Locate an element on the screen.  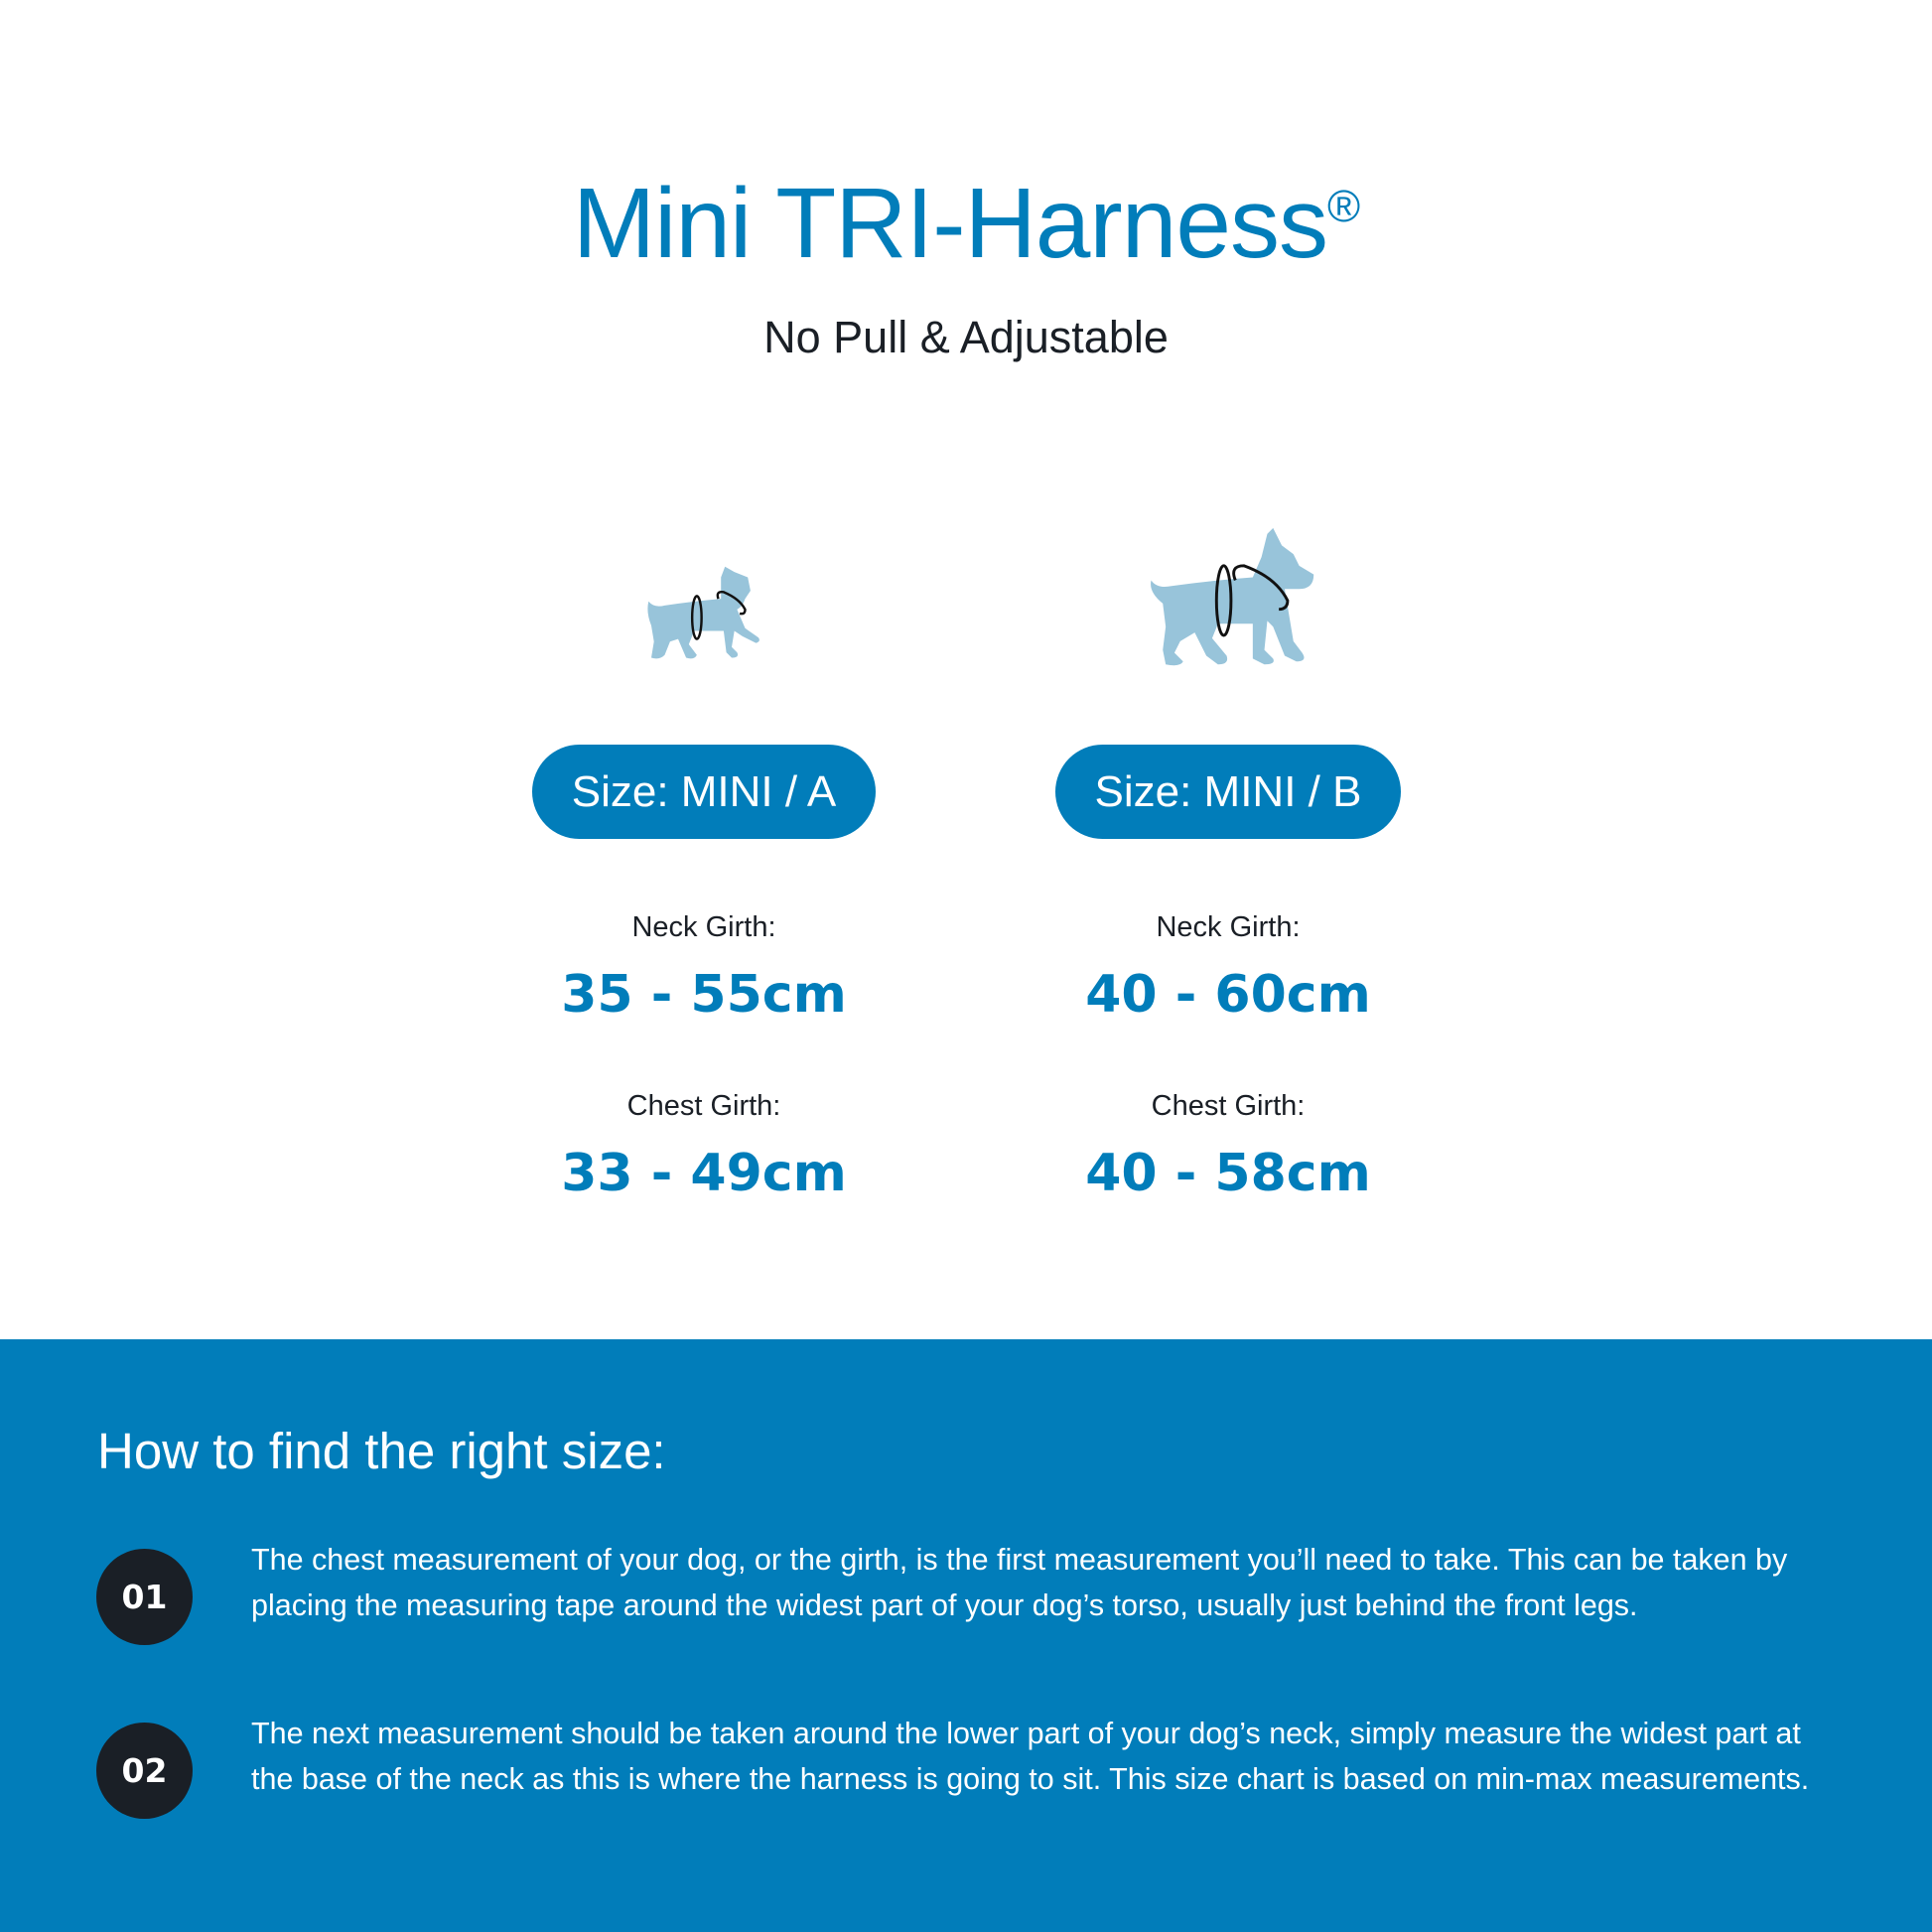
size-badge-mini-a: Size: MINI / A is located at coordinates (704, 792).